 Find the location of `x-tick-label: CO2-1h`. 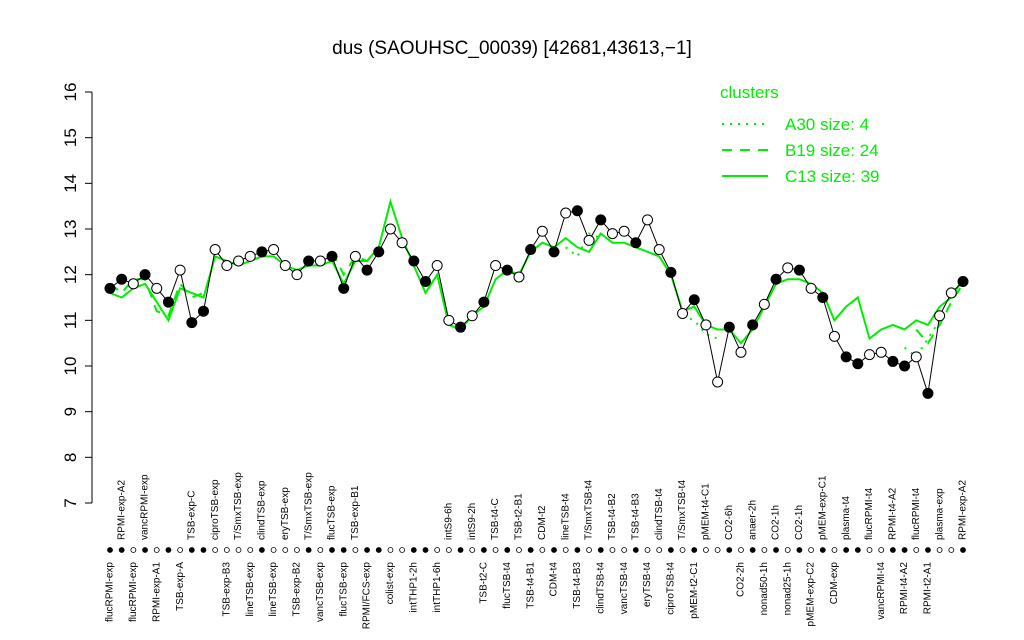

x-tick-label: CO2-1h is located at coordinates (799, 522).